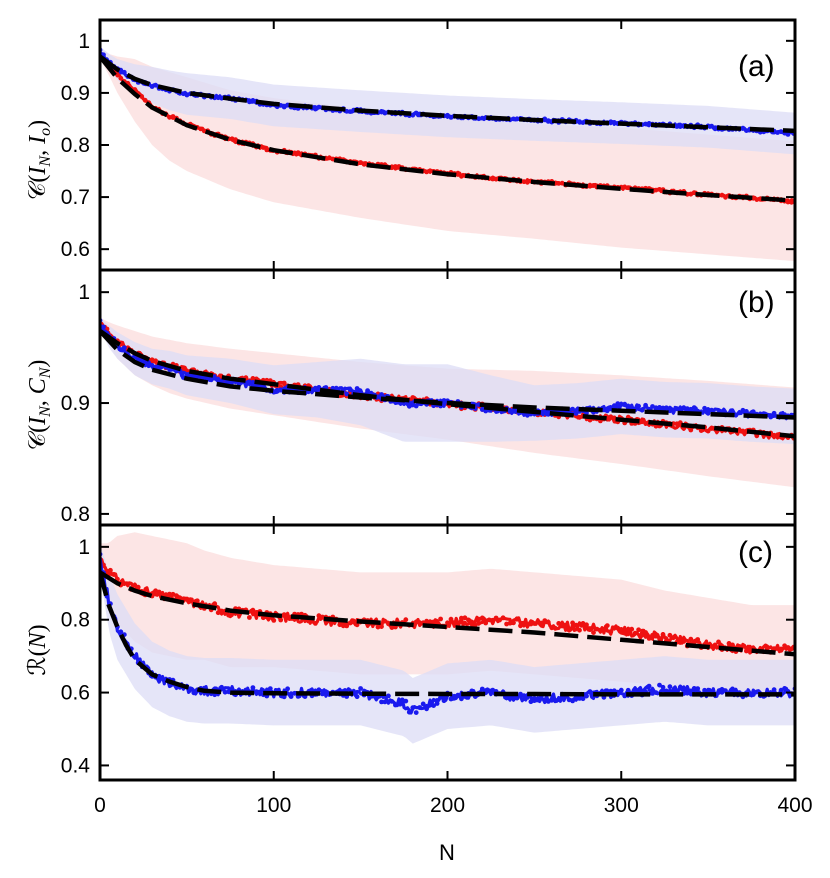 This screenshot has width=830, height=878. Describe the element at coordinates (794, 805) in the screenshot. I see `x-tick-label: 400` at that location.